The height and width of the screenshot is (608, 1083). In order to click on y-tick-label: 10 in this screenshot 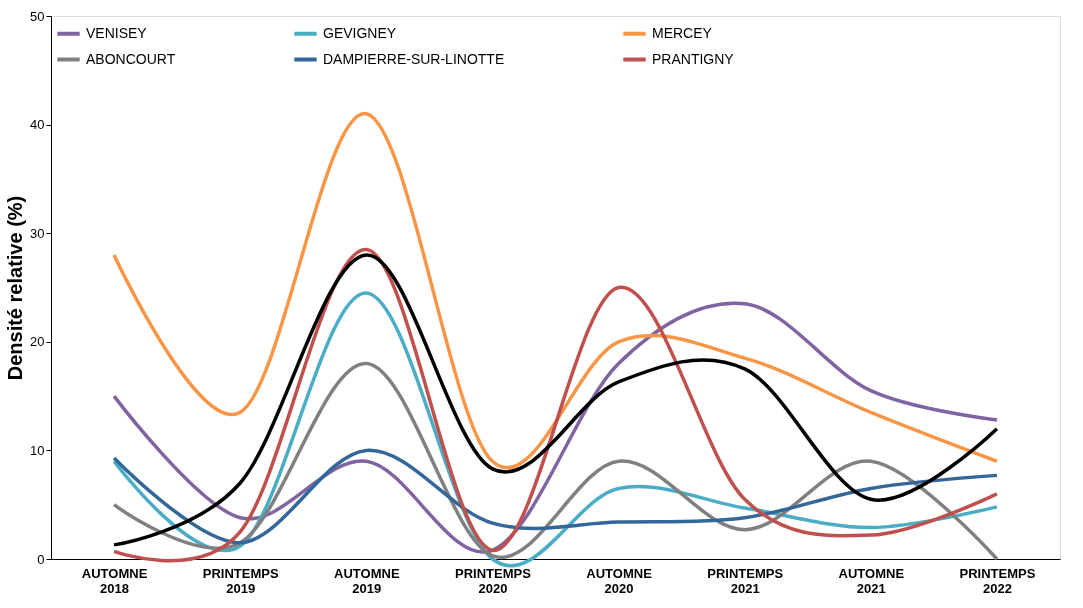, I will do `click(37, 450)`.